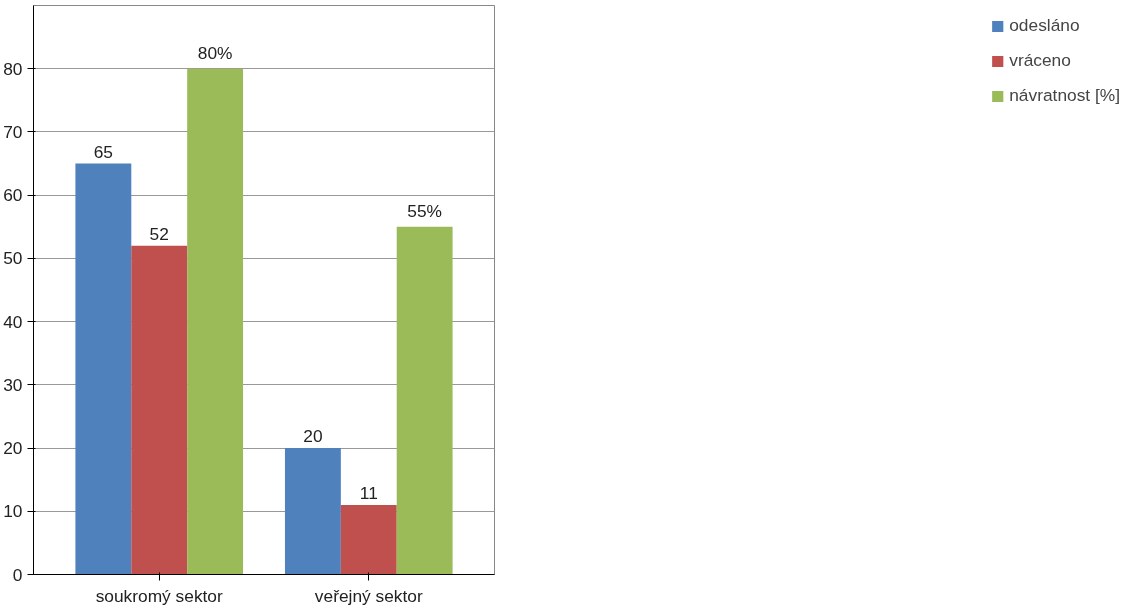 The image size is (1136, 614). What do you see at coordinates (215, 52) in the screenshot?
I see `data-label: 80%` at bounding box center [215, 52].